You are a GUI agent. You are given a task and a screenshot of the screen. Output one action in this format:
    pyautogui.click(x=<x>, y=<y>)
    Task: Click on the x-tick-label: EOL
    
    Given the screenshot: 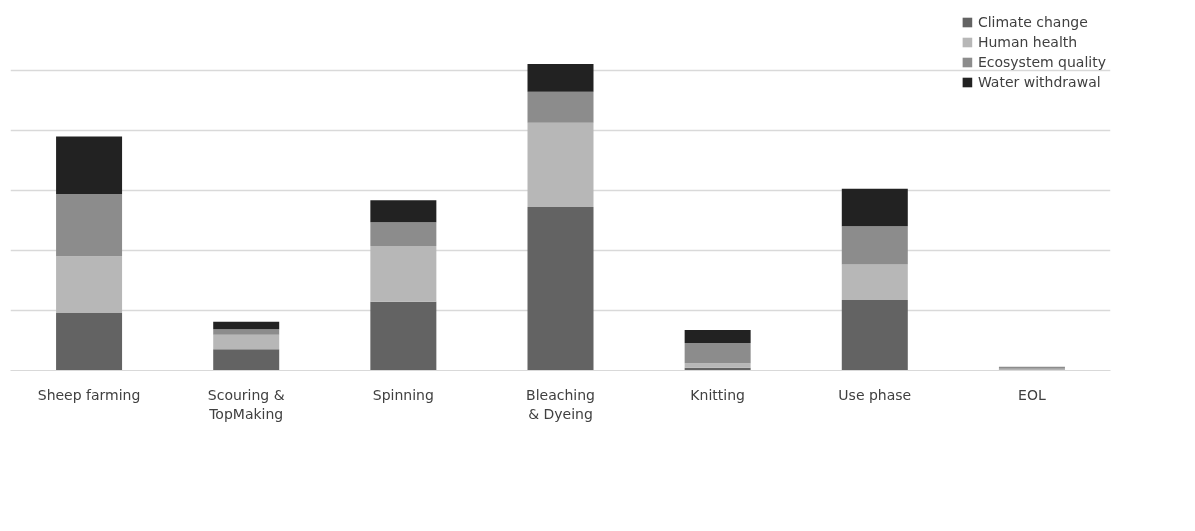 What is the action you would take?
    pyautogui.click(x=1032, y=394)
    